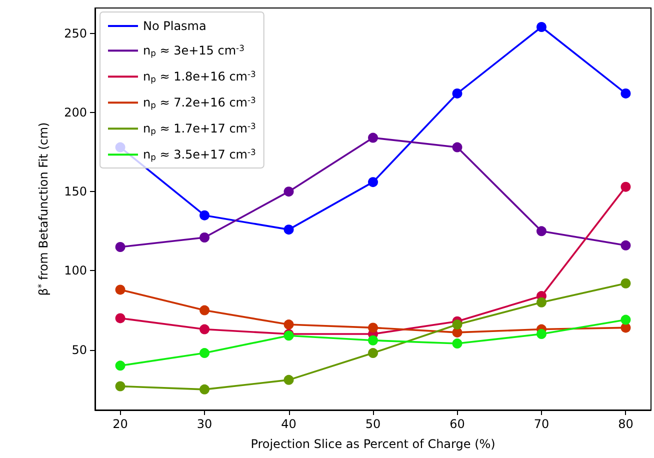 This screenshot has width=654, height=458. I want to click on y-axis-title: β* from Betafunction Fit (cm), so click(43, 209).